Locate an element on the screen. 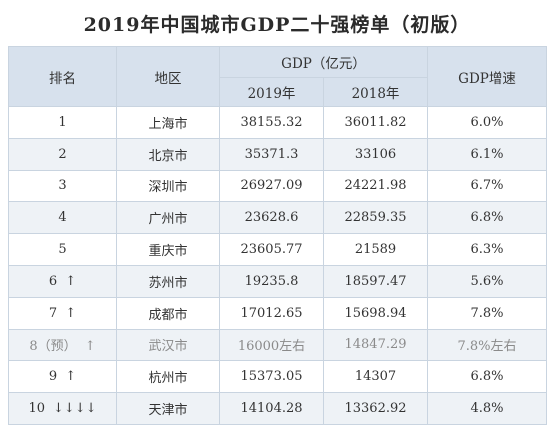  table-row: 10 ↓↓↓↓ 天津市 14104.28 13362.92 4.8% is located at coordinates (278, 408).